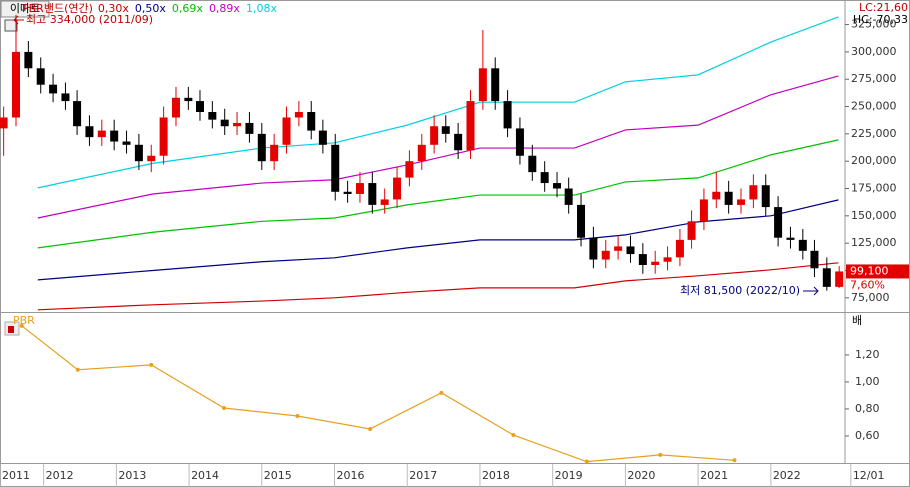 The height and width of the screenshot is (487, 910). Describe the element at coordinates (187, 8) in the screenshot. I see `legend-item: 0,69x` at that location.